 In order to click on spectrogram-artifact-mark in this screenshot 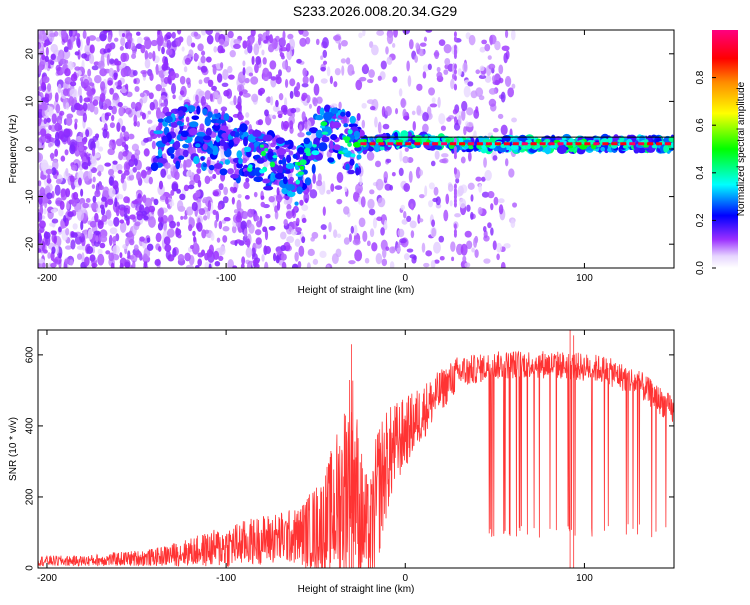, I will do `click(455, 193)`.